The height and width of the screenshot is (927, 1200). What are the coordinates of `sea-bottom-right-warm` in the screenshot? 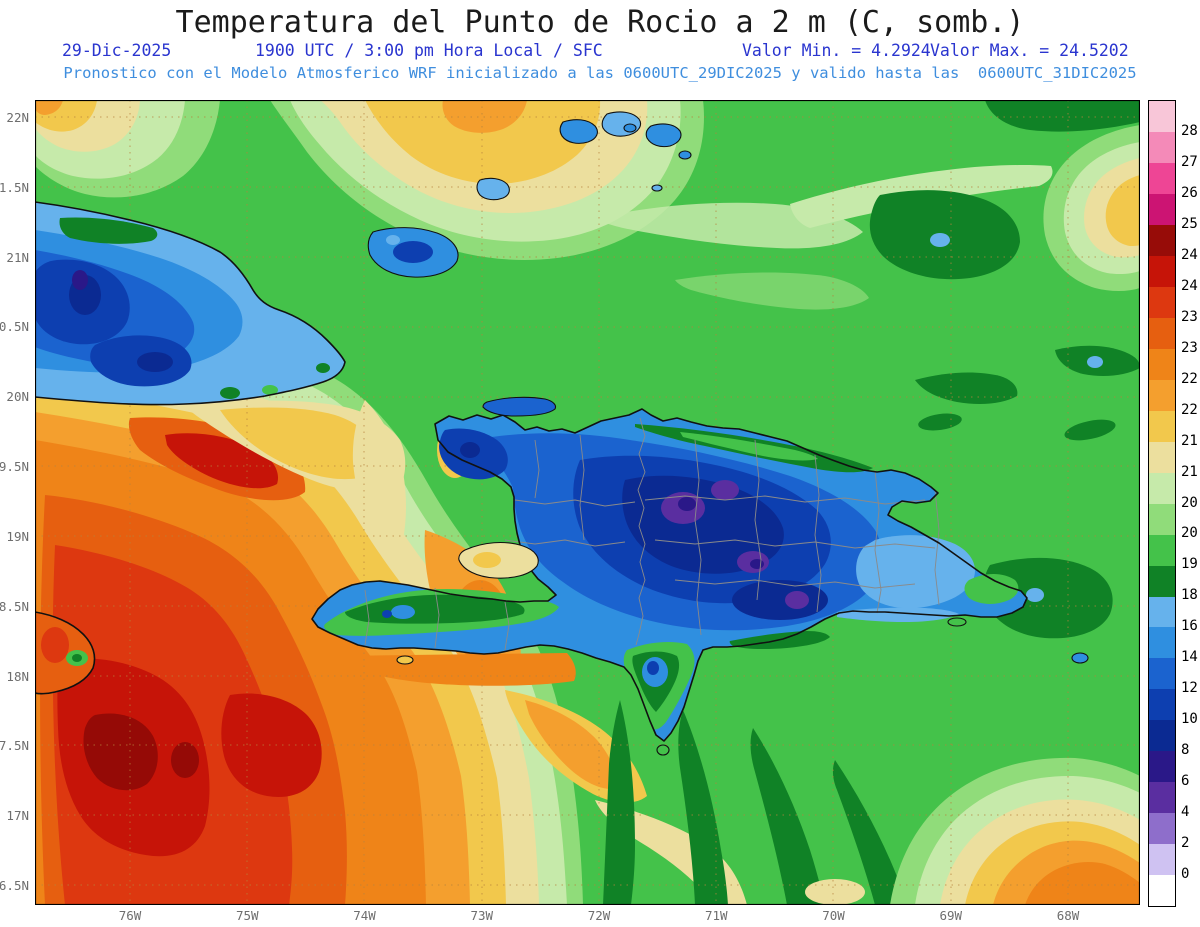 It's located at (972, 831).